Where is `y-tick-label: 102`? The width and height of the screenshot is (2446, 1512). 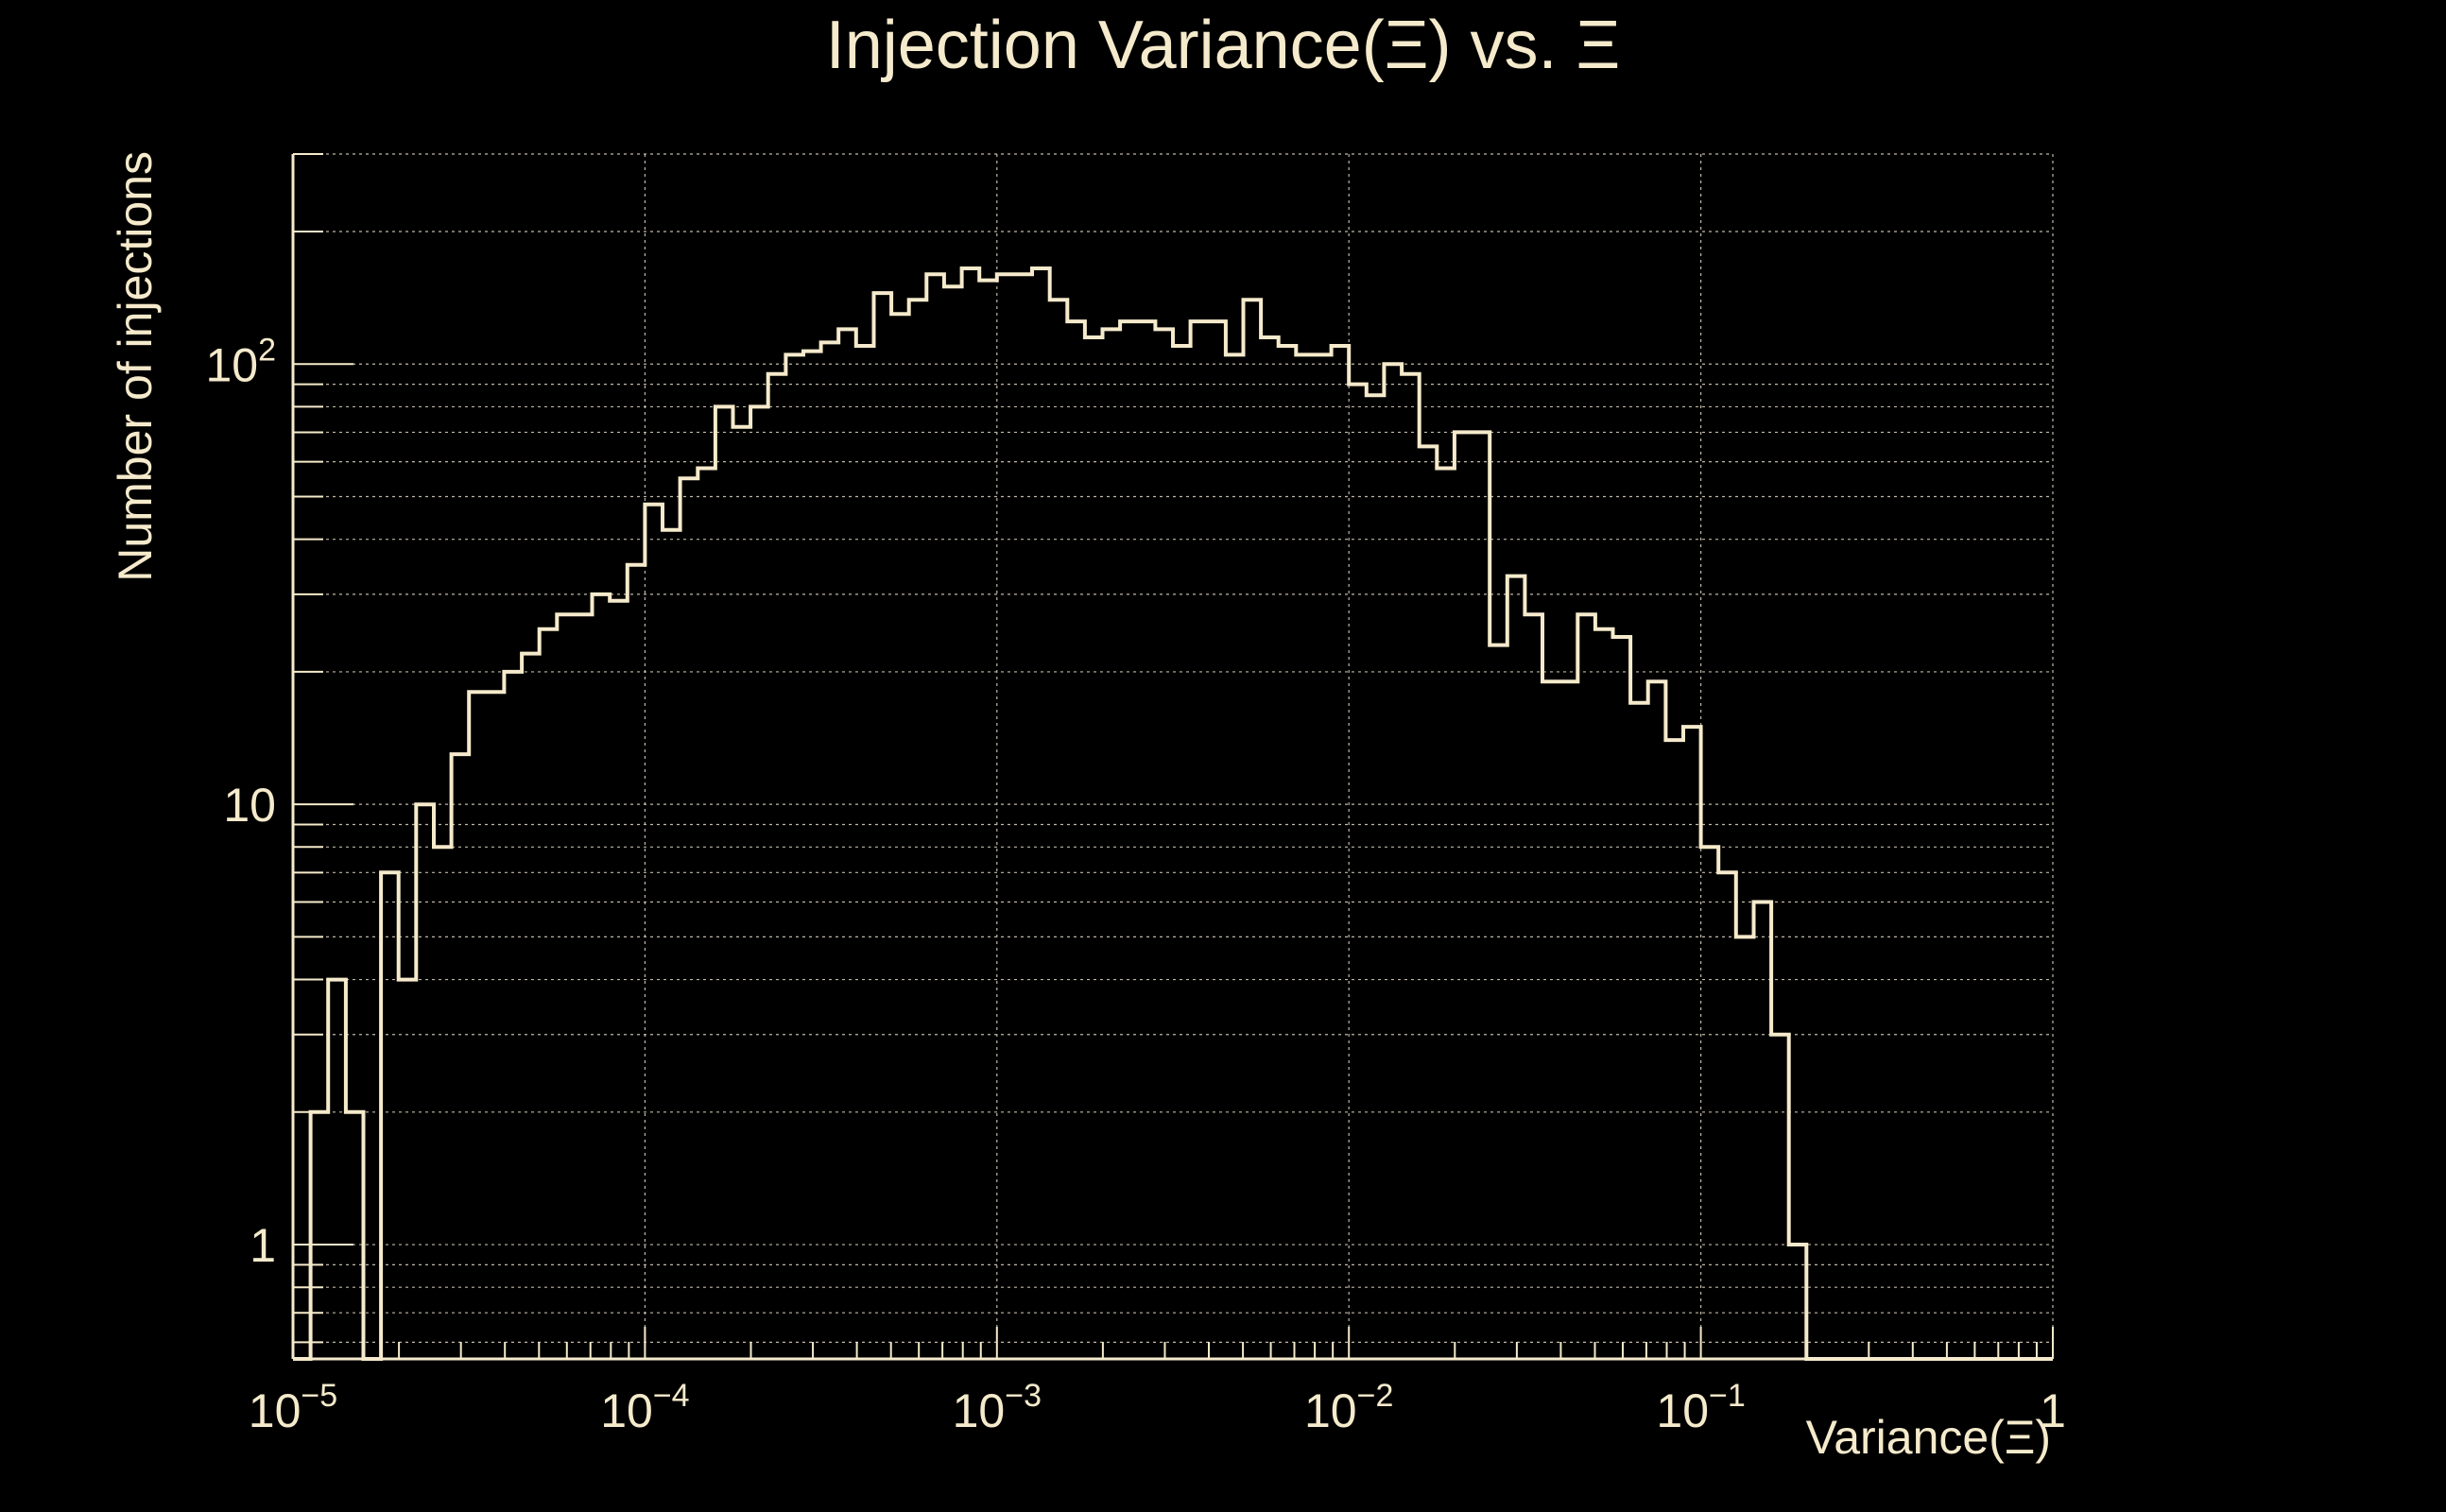
y-tick-label: 102 is located at coordinates (241, 361).